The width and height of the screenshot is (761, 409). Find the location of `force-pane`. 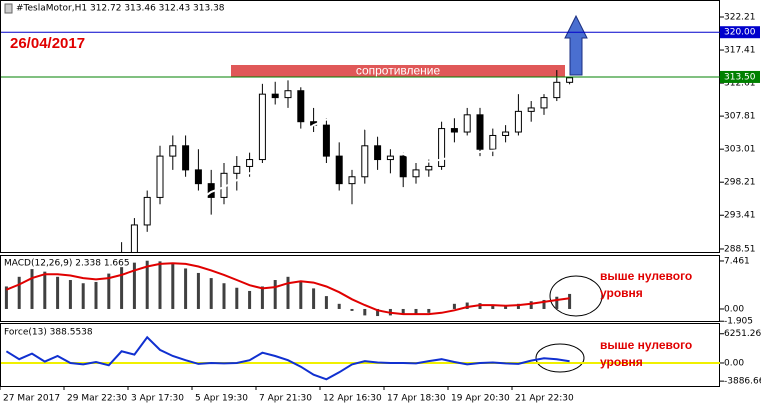

force-pane is located at coordinates (360, 355).